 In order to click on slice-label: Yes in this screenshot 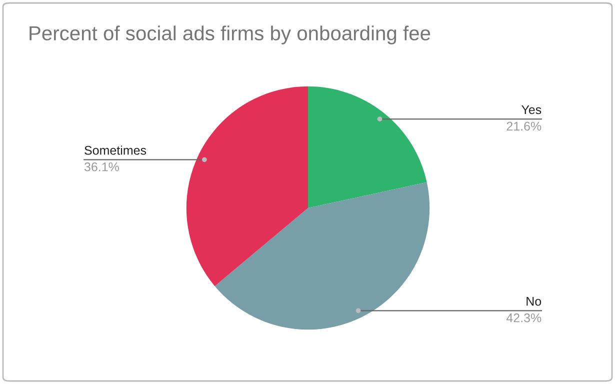, I will do `click(531, 109)`.